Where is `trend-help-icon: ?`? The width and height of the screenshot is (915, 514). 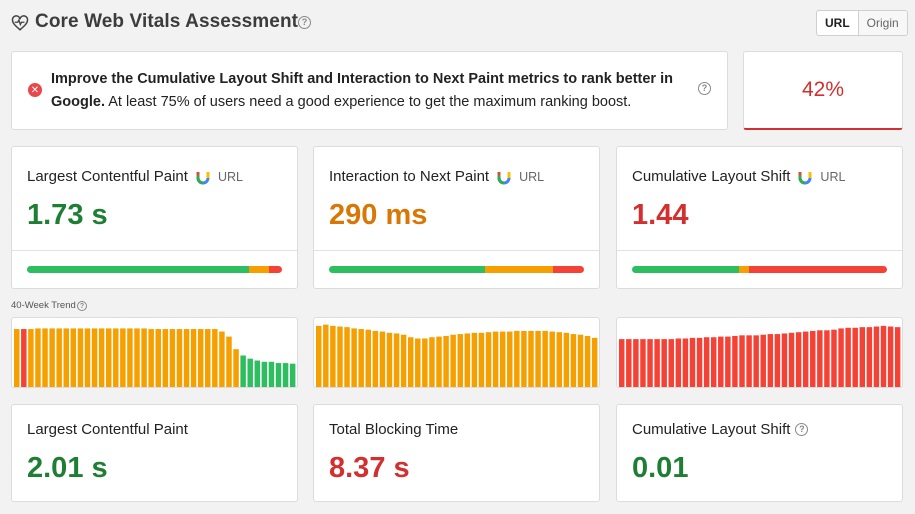 trend-help-icon: ? is located at coordinates (82, 306).